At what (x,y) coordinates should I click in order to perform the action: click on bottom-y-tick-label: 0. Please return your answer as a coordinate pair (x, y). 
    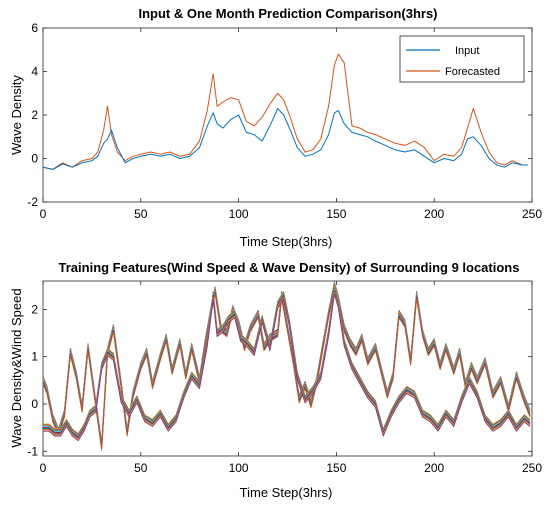
    Looking at the image, I should click on (34, 404).